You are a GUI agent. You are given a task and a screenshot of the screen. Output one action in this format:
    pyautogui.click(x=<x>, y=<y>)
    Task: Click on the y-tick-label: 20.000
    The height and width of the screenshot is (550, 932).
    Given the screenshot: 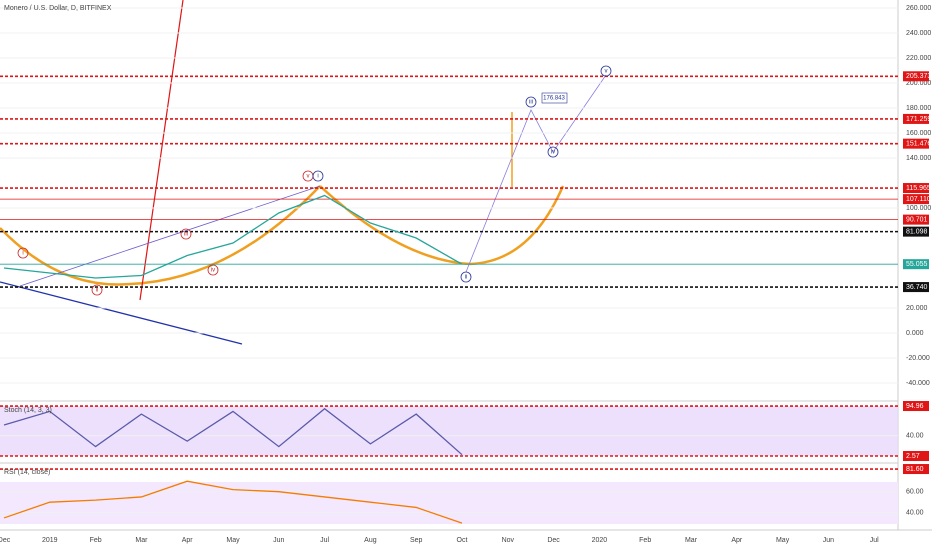 What is the action you would take?
    pyautogui.click(x=917, y=308)
    